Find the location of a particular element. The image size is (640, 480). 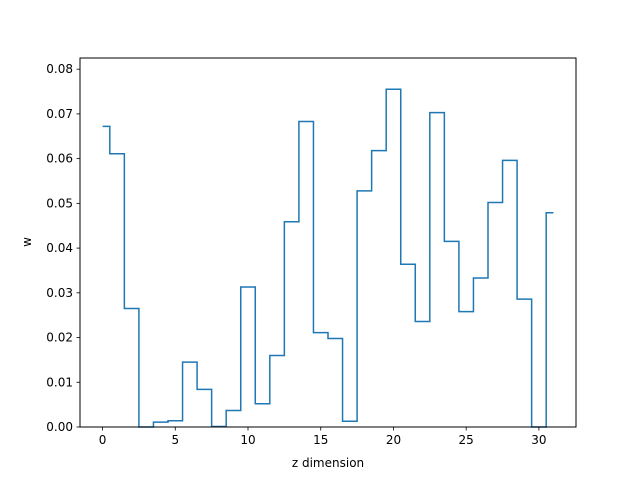

x-tick-label: 0 is located at coordinates (103, 440).